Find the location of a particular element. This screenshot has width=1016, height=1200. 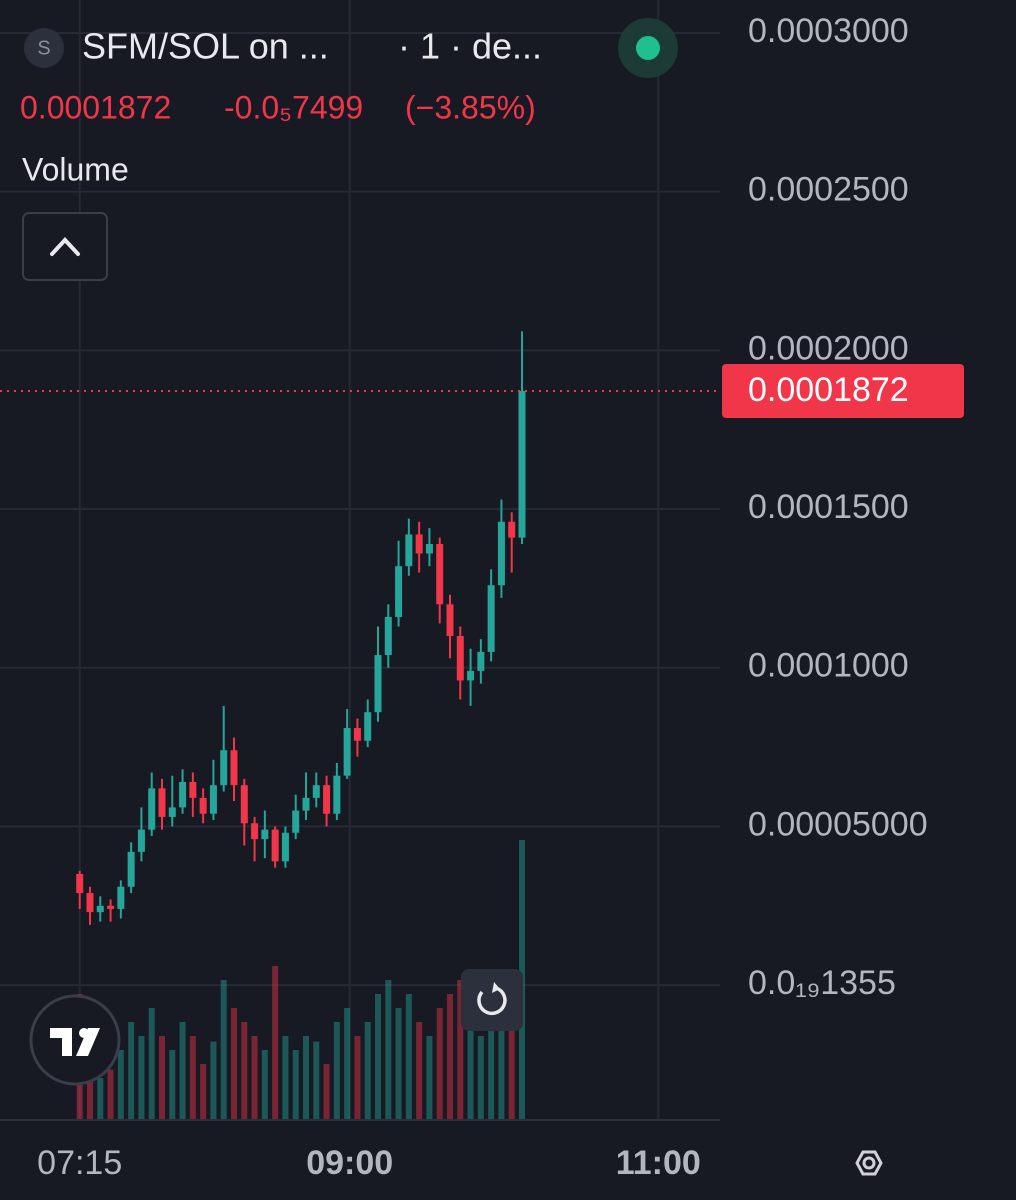

symbol-icon is located at coordinates (44, 48).